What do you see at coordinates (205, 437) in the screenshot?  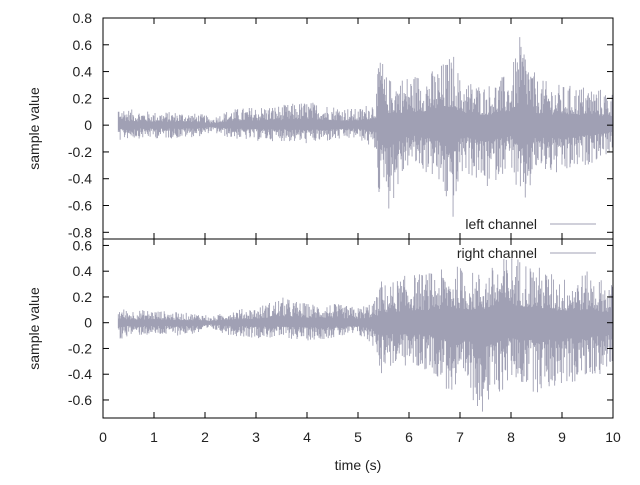 I see `x-tick-label: 2` at bounding box center [205, 437].